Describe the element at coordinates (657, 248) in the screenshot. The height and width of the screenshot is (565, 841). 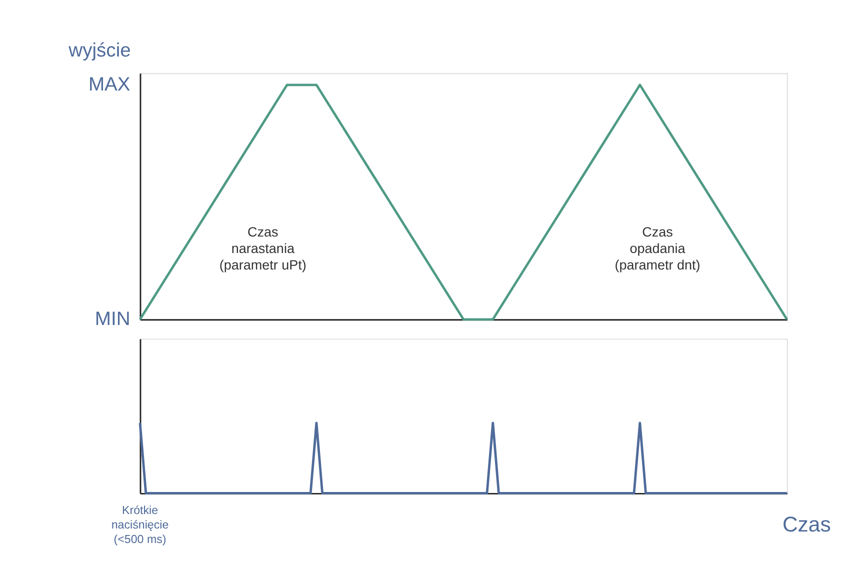
I see `annotation: Czas opadania (parametr dnt)` at that location.